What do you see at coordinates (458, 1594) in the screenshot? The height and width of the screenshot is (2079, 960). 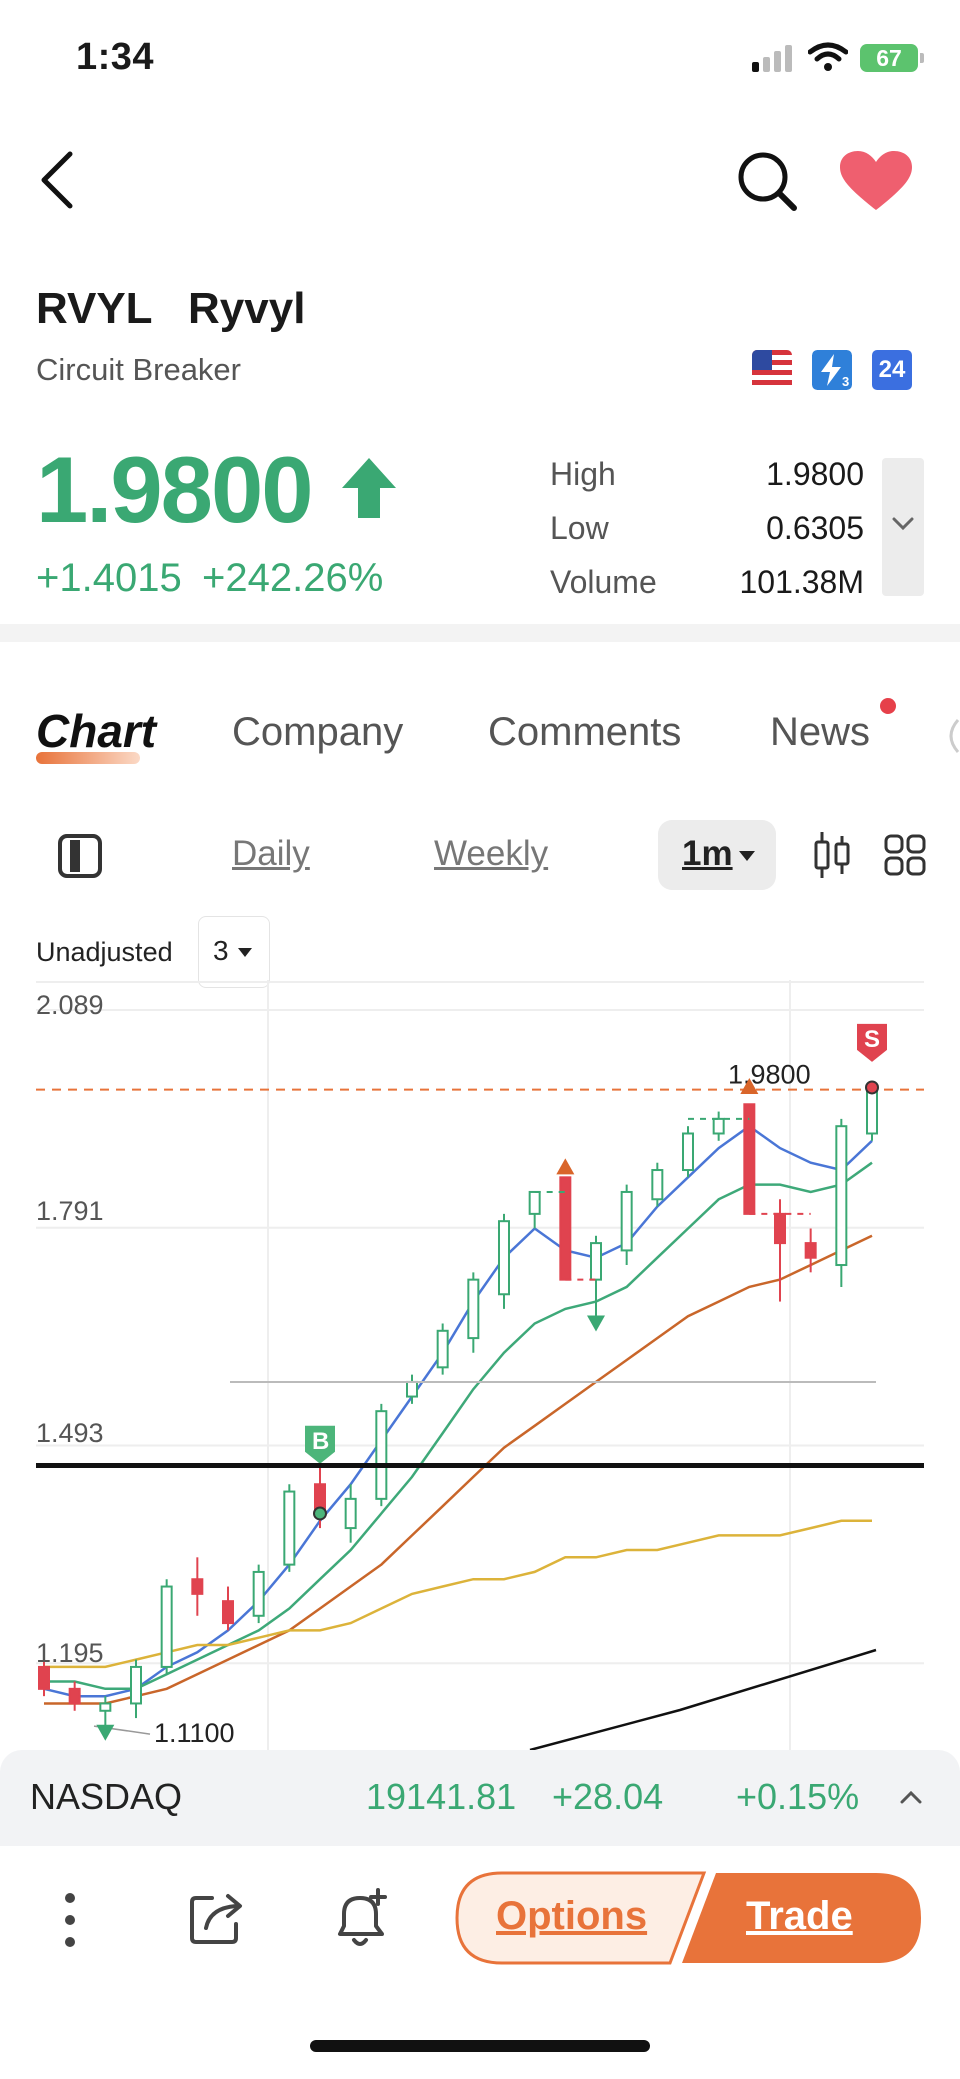 I see `ma-line` at bounding box center [458, 1594].